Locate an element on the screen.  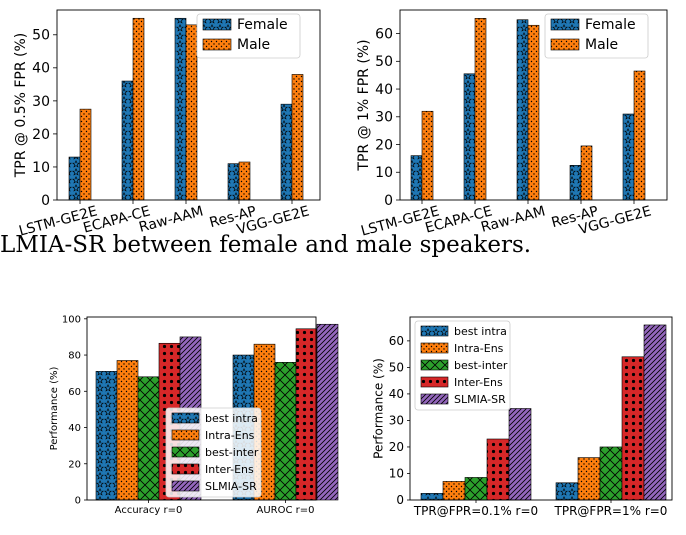
x-tick-label: TPR@FPR=0.1% r=0 is located at coordinates (475, 511).